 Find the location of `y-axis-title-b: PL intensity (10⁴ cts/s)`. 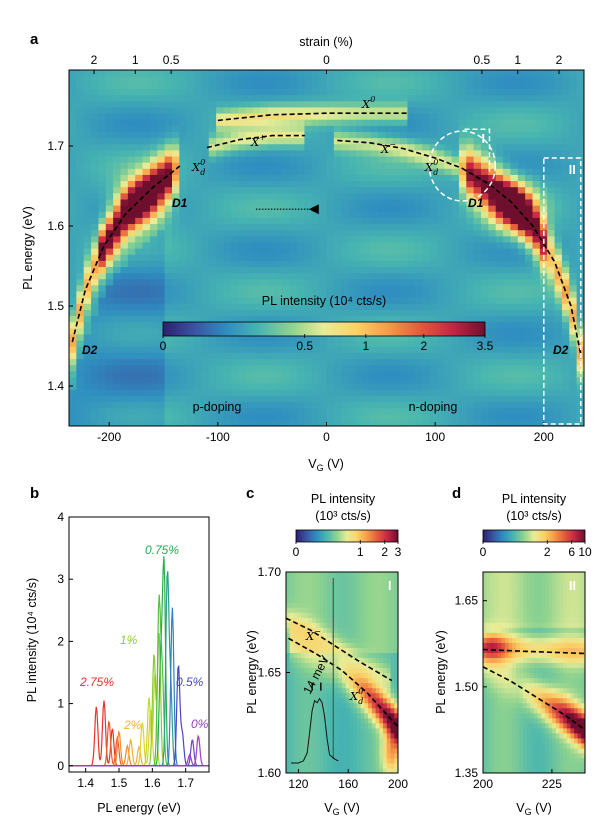

y-axis-title-b: PL intensity (10⁴ cts/s) is located at coordinates (32, 640).